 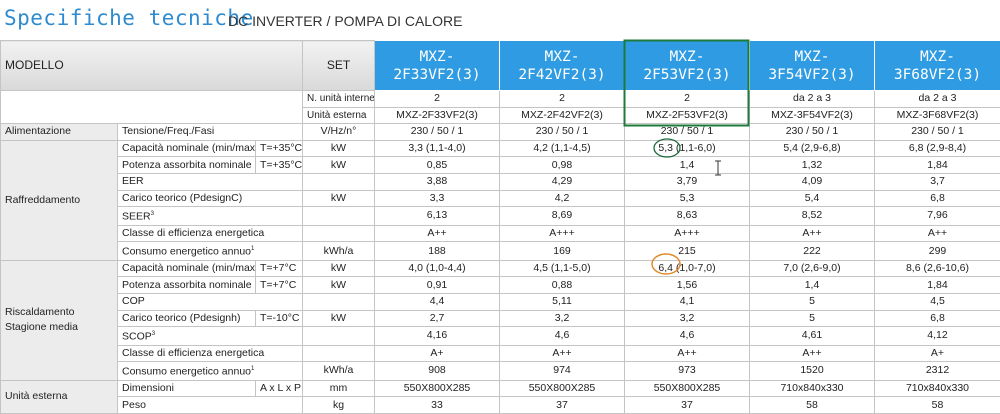 I want to click on spec-value: 4,5, so click(x=937, y=301).